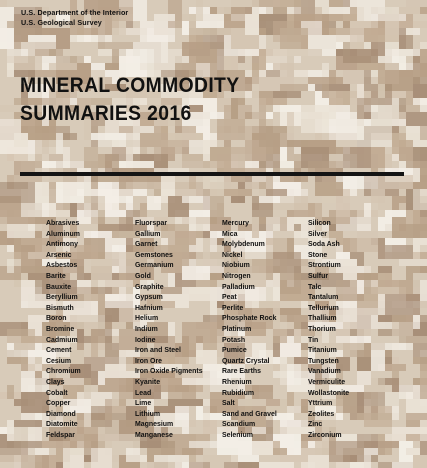 Image resolution: width=427 pixels, height=468 pixels. What do you see at coordinates (60, 434) in the screenshot?
I see `commodity-name: Feldspar` at bounding box center [60, 434].